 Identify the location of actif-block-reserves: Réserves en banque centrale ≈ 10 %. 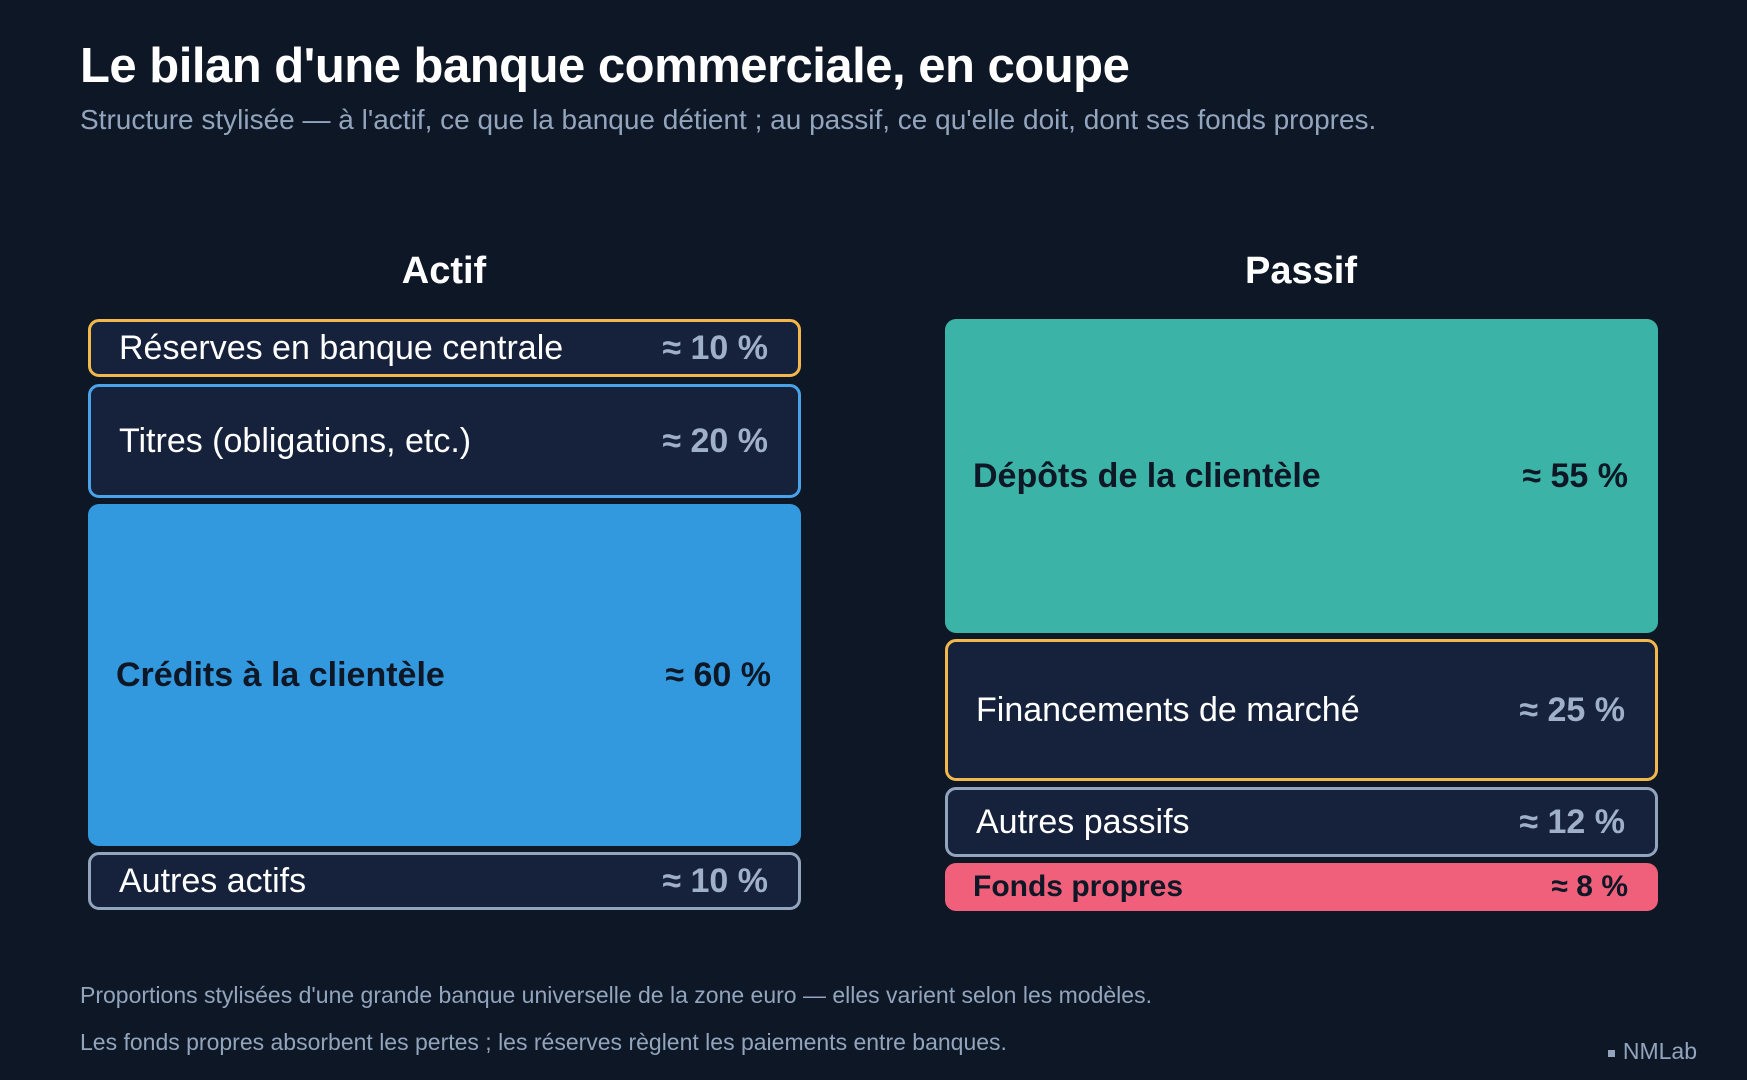
(444, 348).